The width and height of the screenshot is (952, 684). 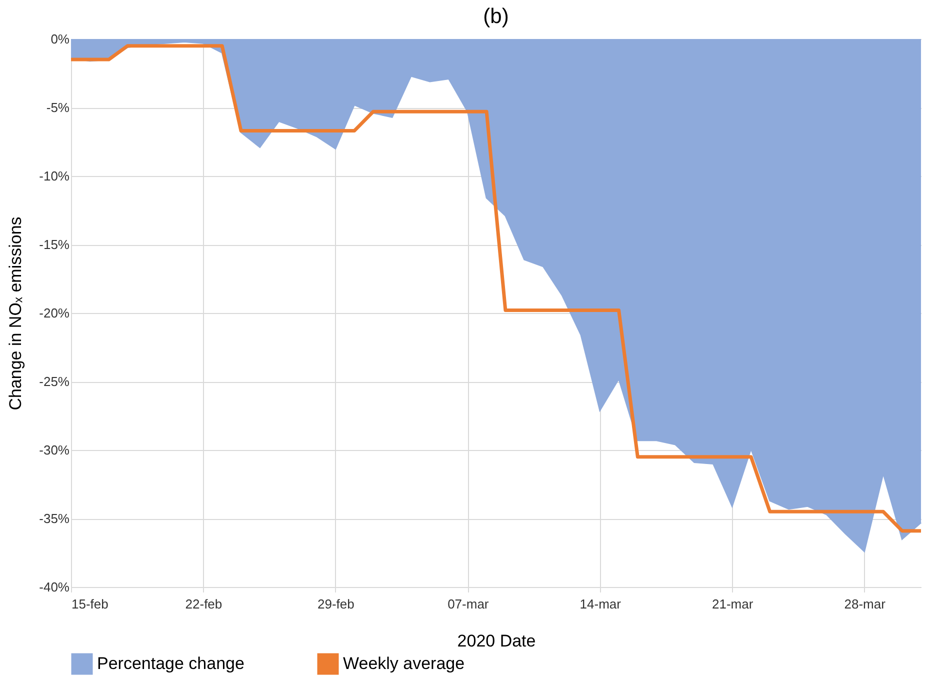 I want to click on x-tick-label: 15-feb, so click(x=90, y=604).